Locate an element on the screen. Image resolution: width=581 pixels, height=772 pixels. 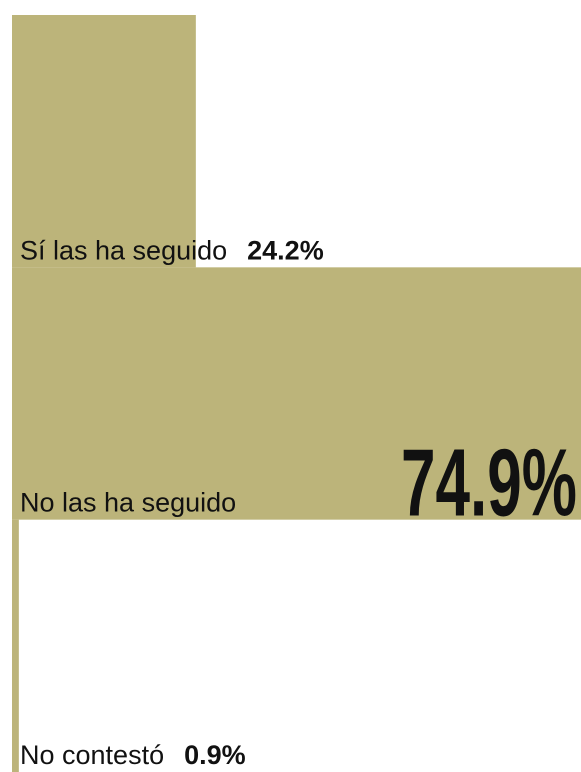
category-label: No contestó is located at coordinates (92, 755).